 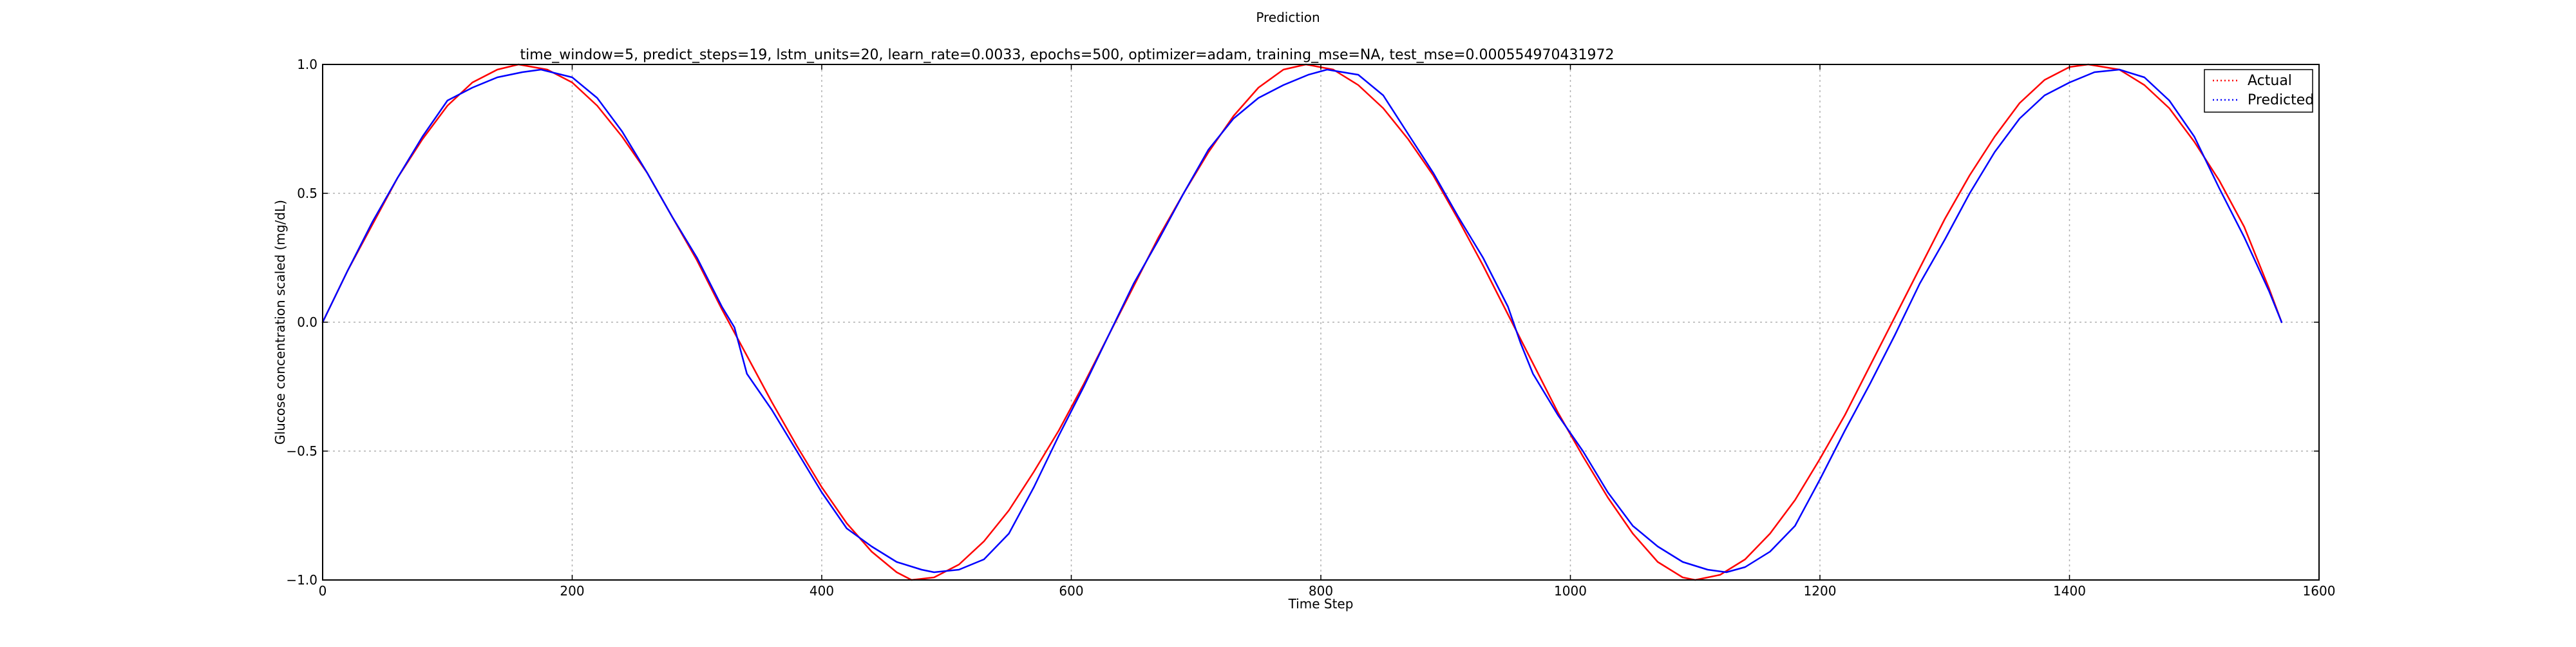 I want to click on x-tick-label: 1000, so click(x=1570, y=591).